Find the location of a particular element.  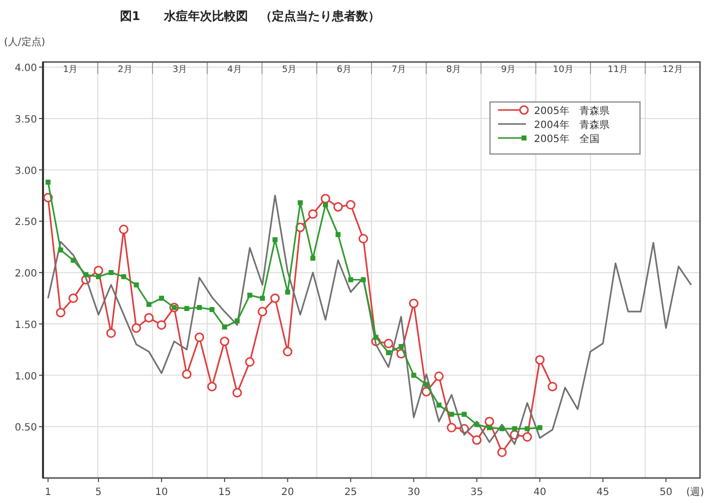

annotation: 4月 is located at coordinates (234, 70).